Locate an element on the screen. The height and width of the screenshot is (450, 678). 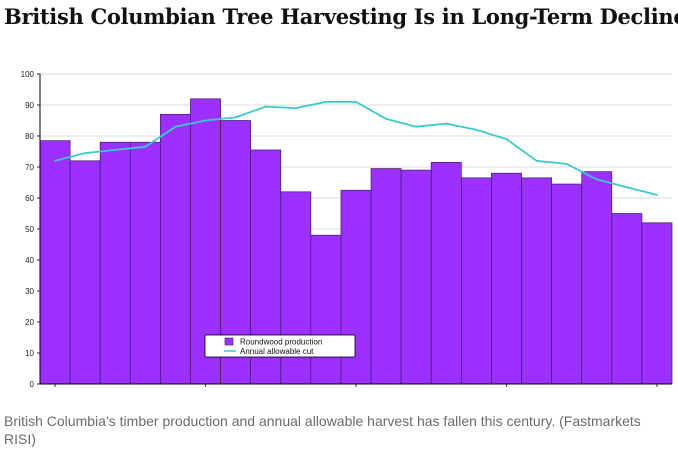
allowable-cut-point-2016 is located at coordinates (536, 160).